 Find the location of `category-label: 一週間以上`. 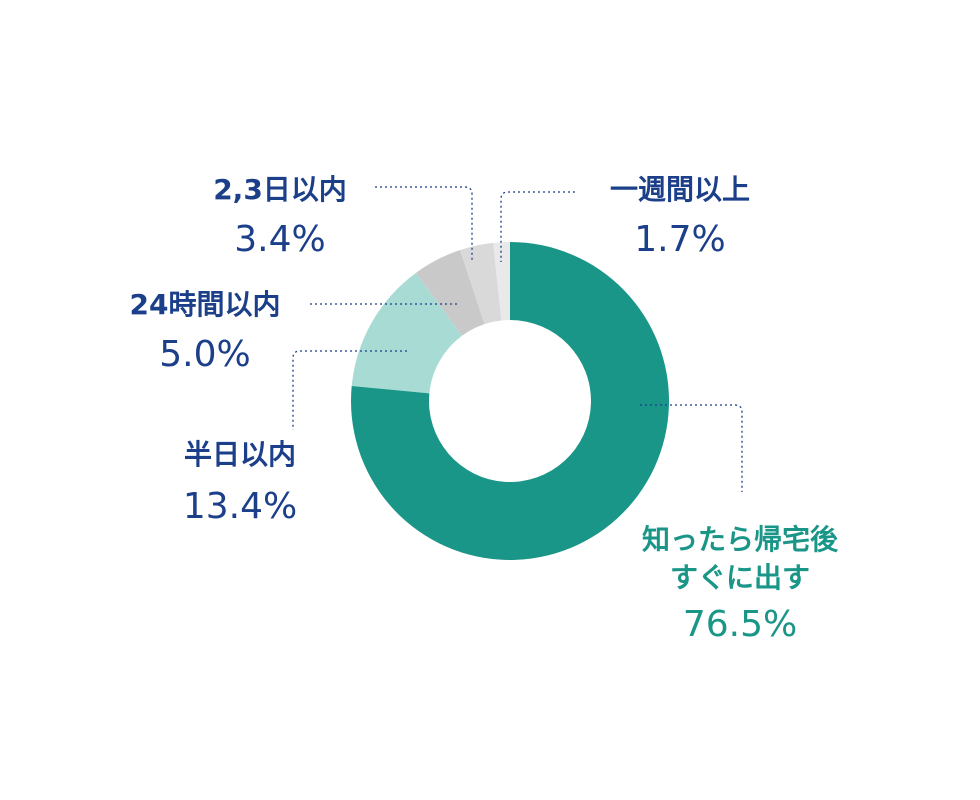

category-label: 一週間以上 is located at coordinates (680, 189).